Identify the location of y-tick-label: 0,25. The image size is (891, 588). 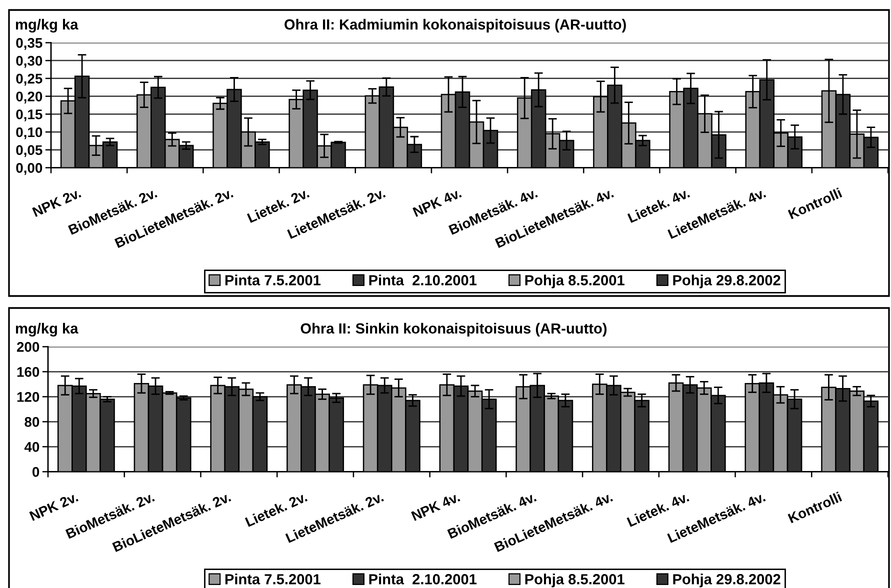
(29, 80).